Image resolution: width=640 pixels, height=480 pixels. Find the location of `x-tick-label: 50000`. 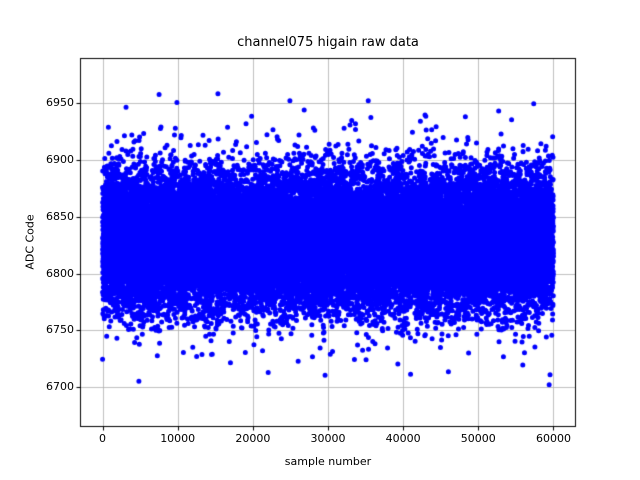

x-tick-label: 50000 is located at coordinates (478, 438).